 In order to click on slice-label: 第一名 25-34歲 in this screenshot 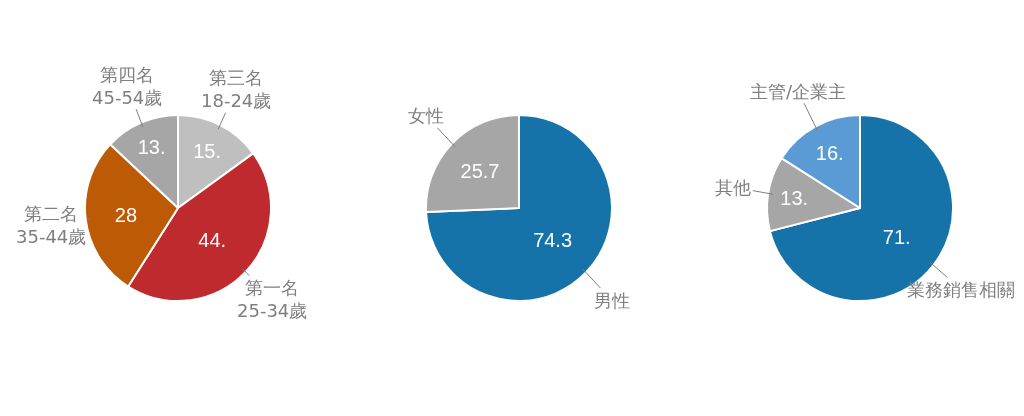, I will do `click(272, 299)`.